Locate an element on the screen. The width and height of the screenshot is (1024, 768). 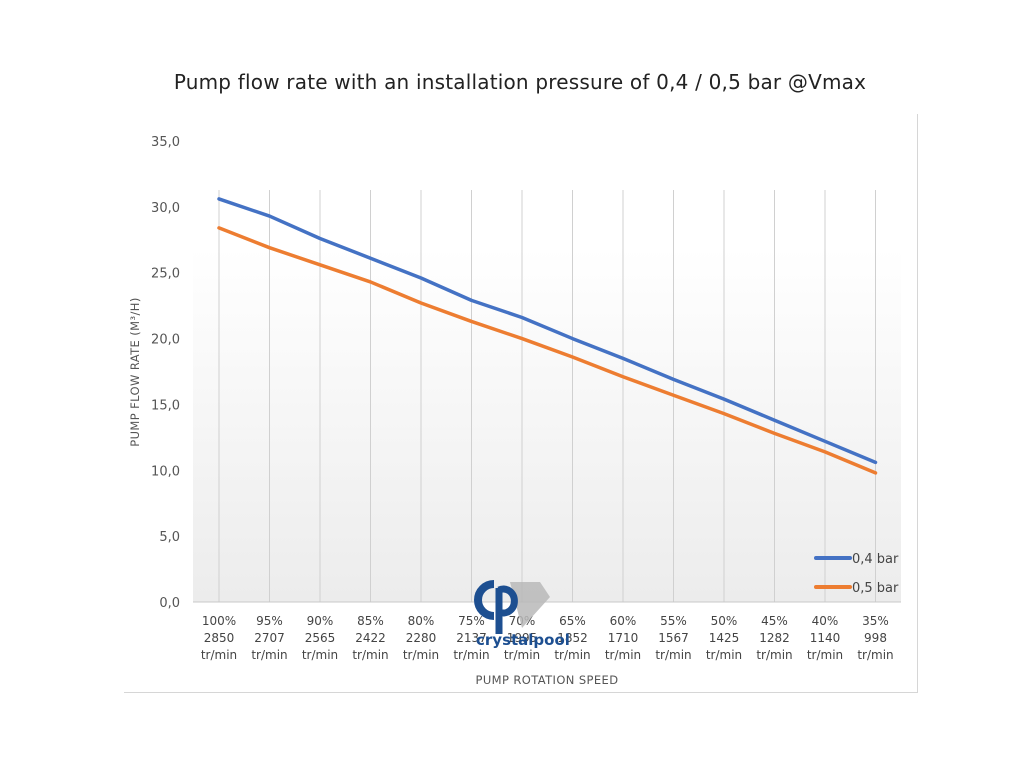
x-tick-rpm: 1282 is located at coordinates (774, 638).